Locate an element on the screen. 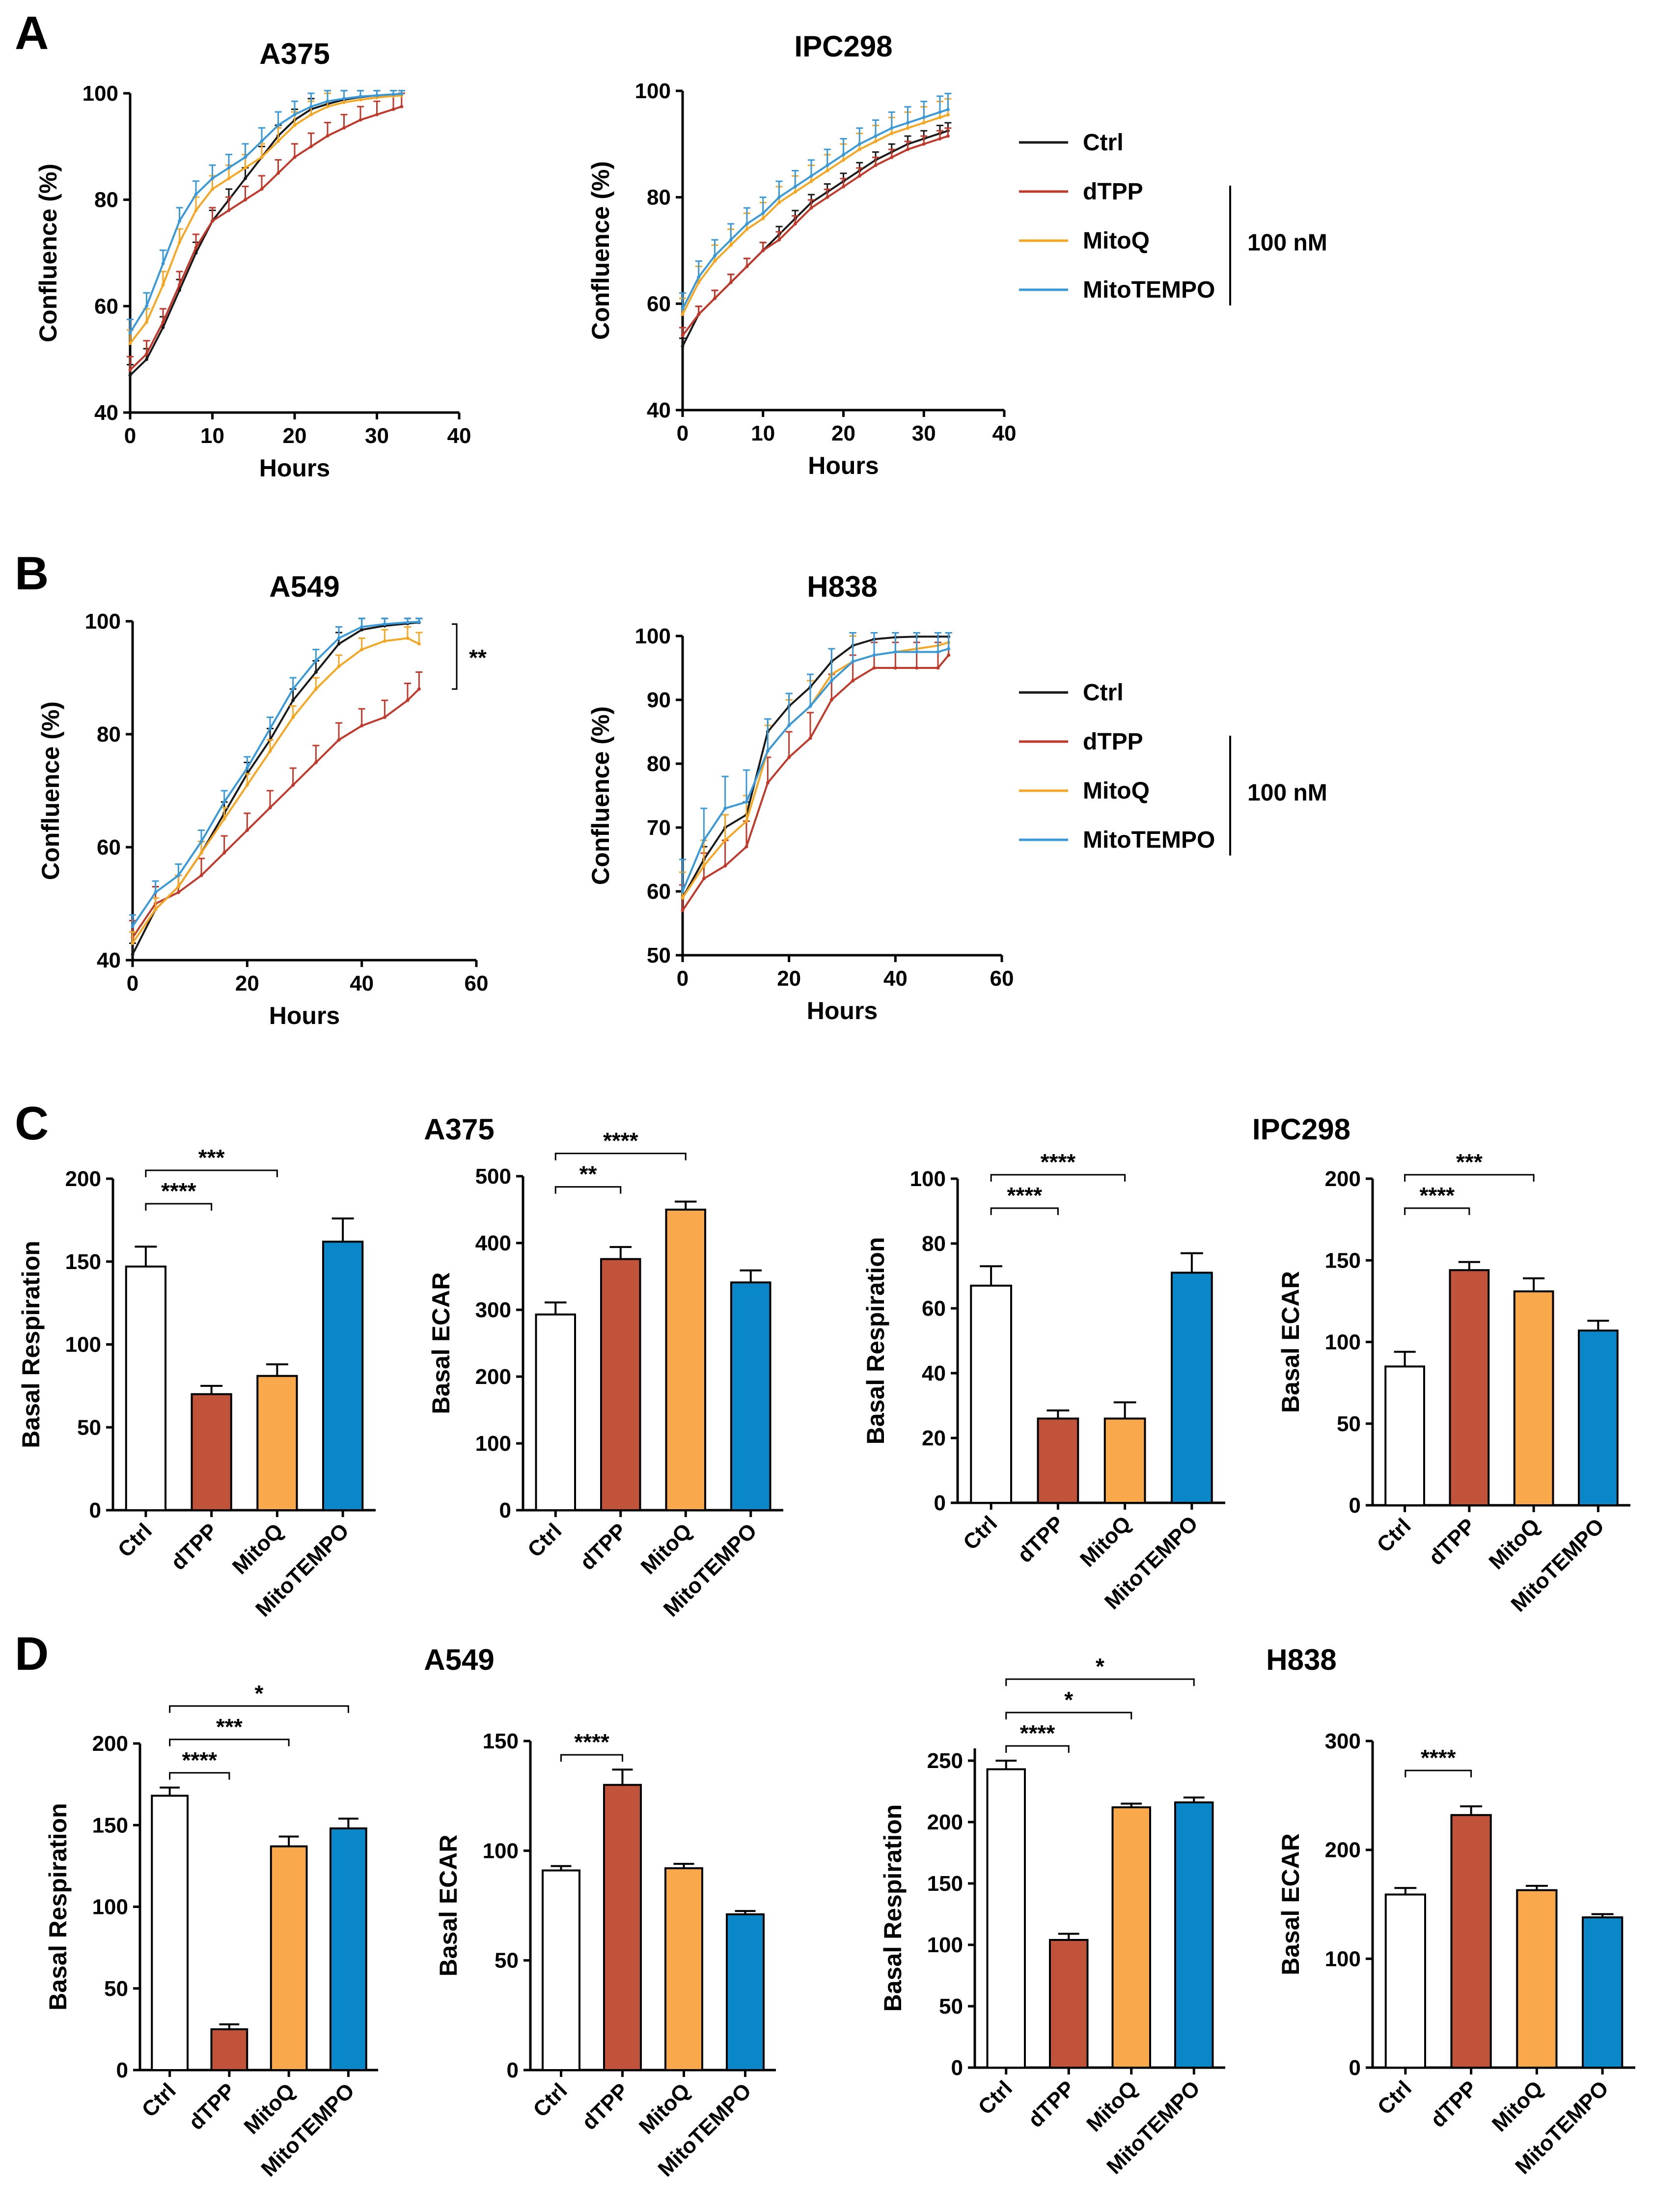 This screenshot has height=2212, width=1680. y-tick-label: 150 is located at coordinates (945, 1884).